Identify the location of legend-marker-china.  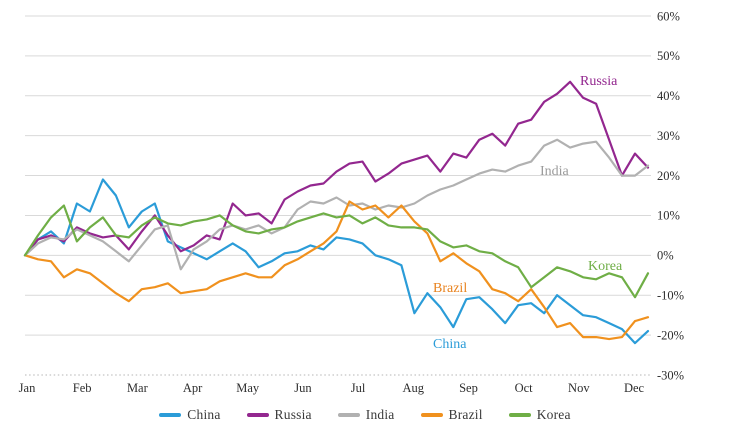
(170, 415).